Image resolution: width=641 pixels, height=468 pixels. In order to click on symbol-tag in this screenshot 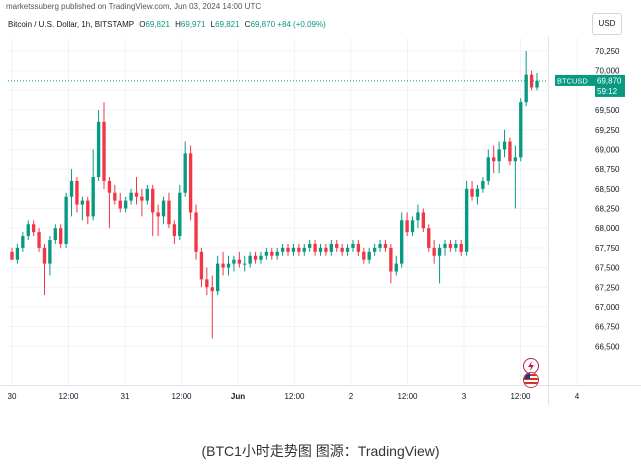, I will do `click(575, 80)`.